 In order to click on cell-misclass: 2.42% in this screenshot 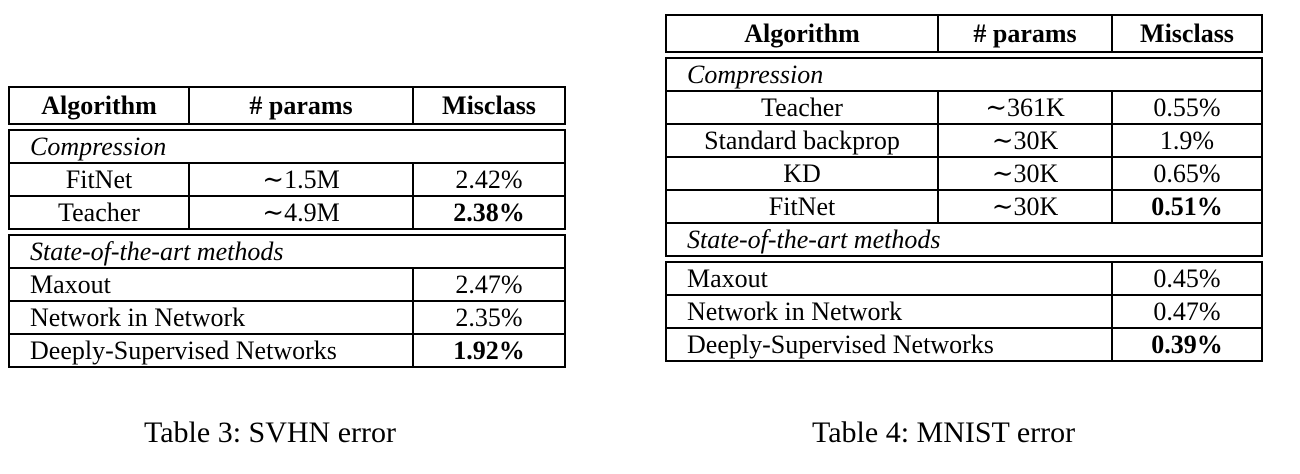, I will do `click(489, 179)`.